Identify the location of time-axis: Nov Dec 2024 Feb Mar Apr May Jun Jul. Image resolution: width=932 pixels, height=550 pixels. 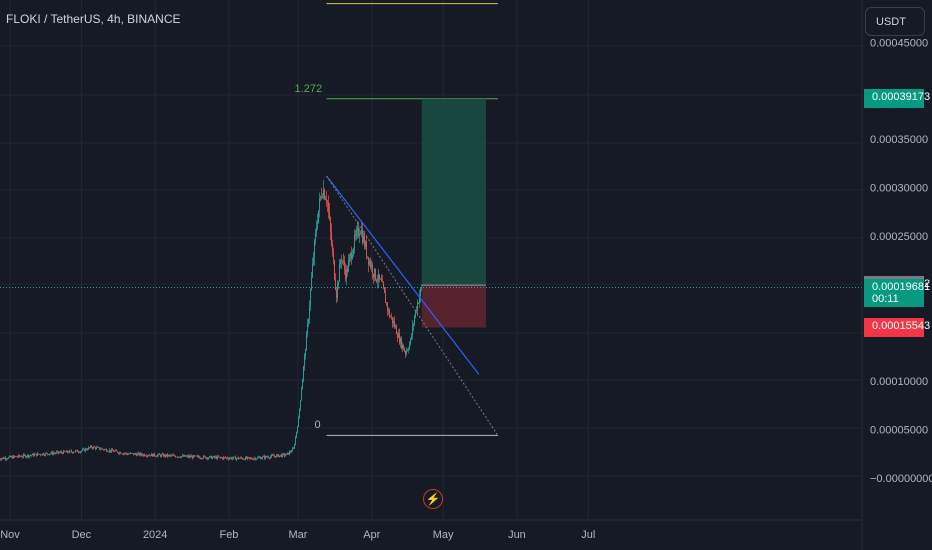
(431, 530).